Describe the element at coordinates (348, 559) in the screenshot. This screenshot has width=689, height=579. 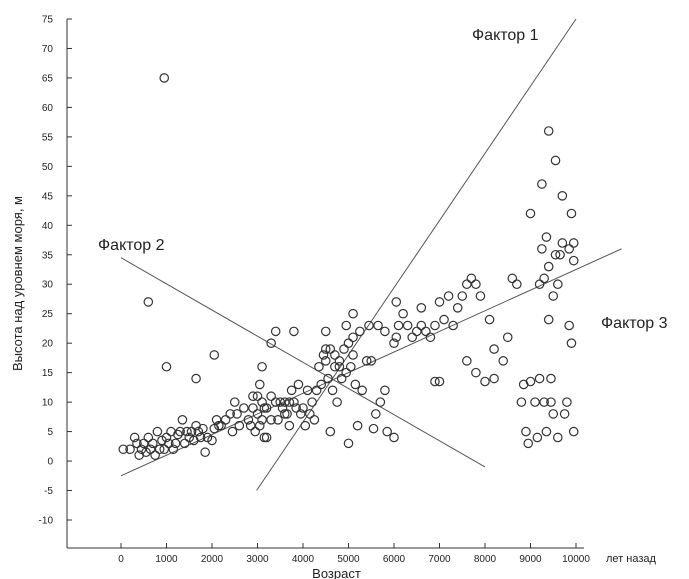
I see `x-tick-label: 5000` at that location.